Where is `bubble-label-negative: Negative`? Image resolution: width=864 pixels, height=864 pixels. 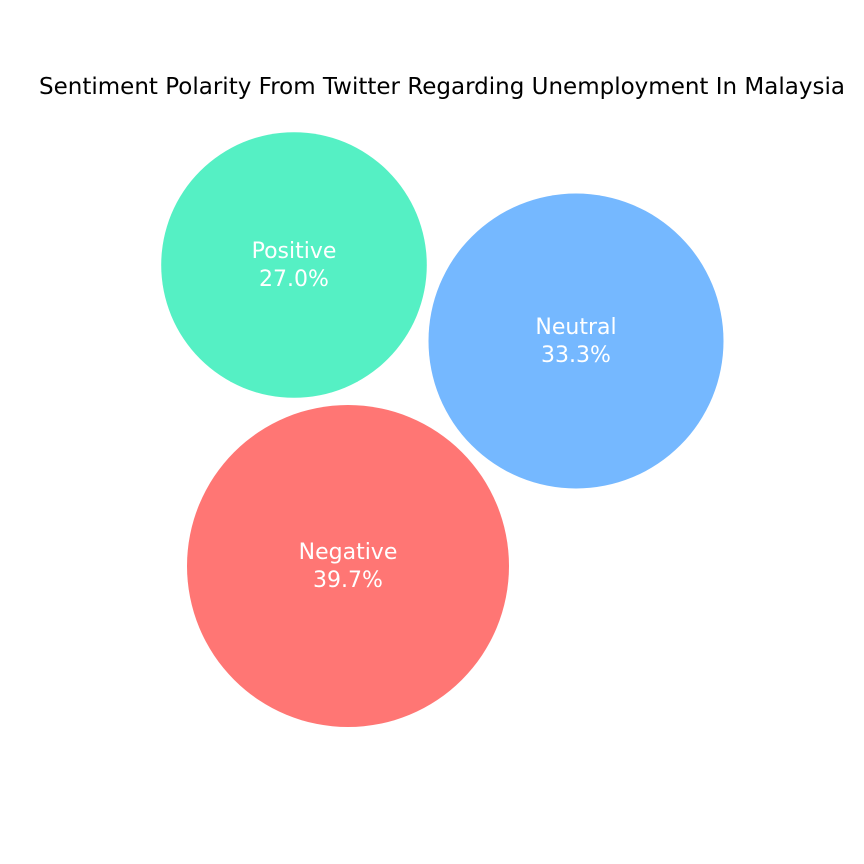
bubble-label-negative: Negative is located at coordinates (348, 552).